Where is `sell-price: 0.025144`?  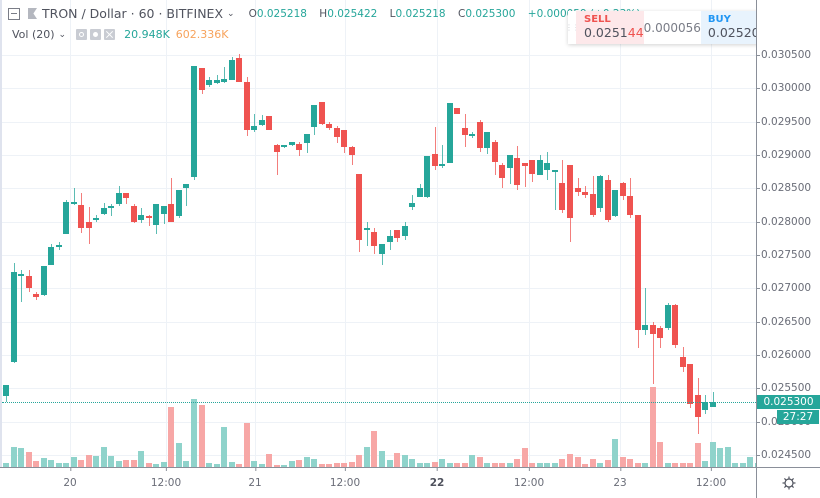 sell-price: 0.025144 is located at coordinates (614, 32).